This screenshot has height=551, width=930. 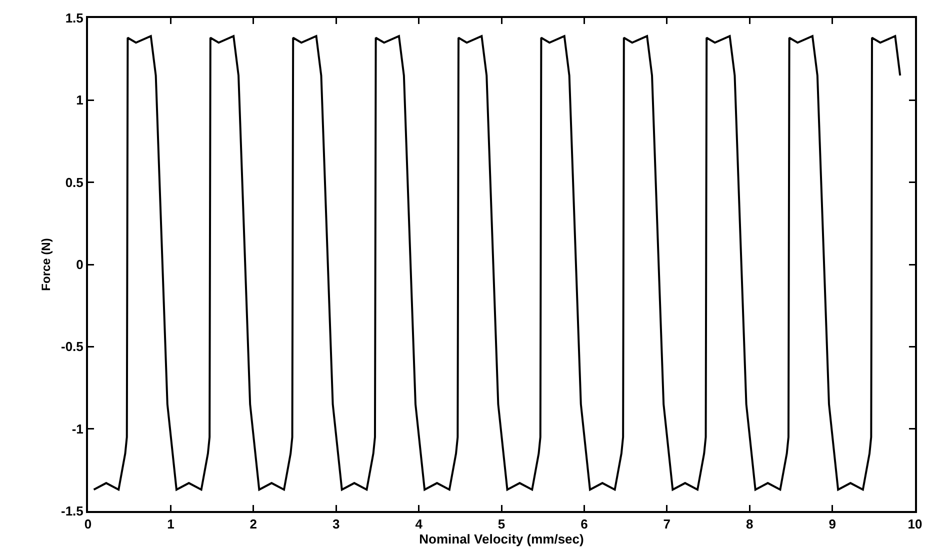 What do you see at coordinates (45, 264) in the screenshot?
I see `y-axis-title: Force (N)` at bounding box center [45, 264].